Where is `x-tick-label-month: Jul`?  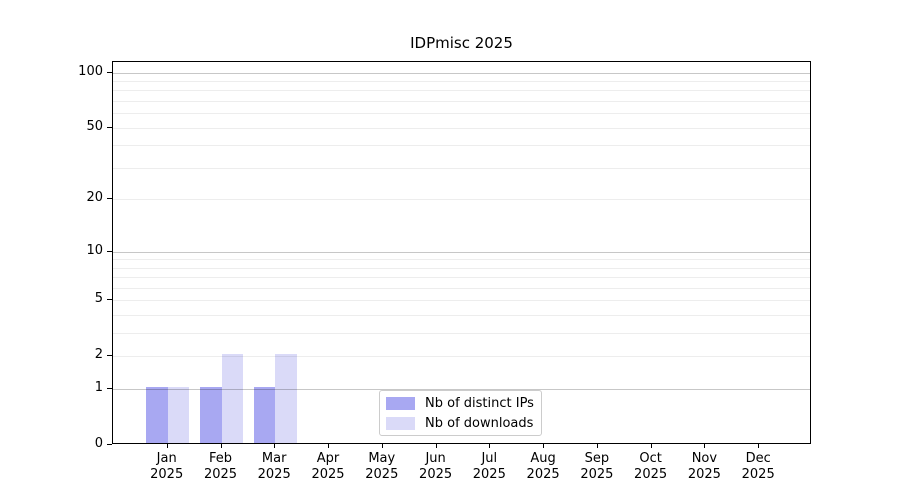
x-tick-label-month: Jul is located at coordinates (489, 458).